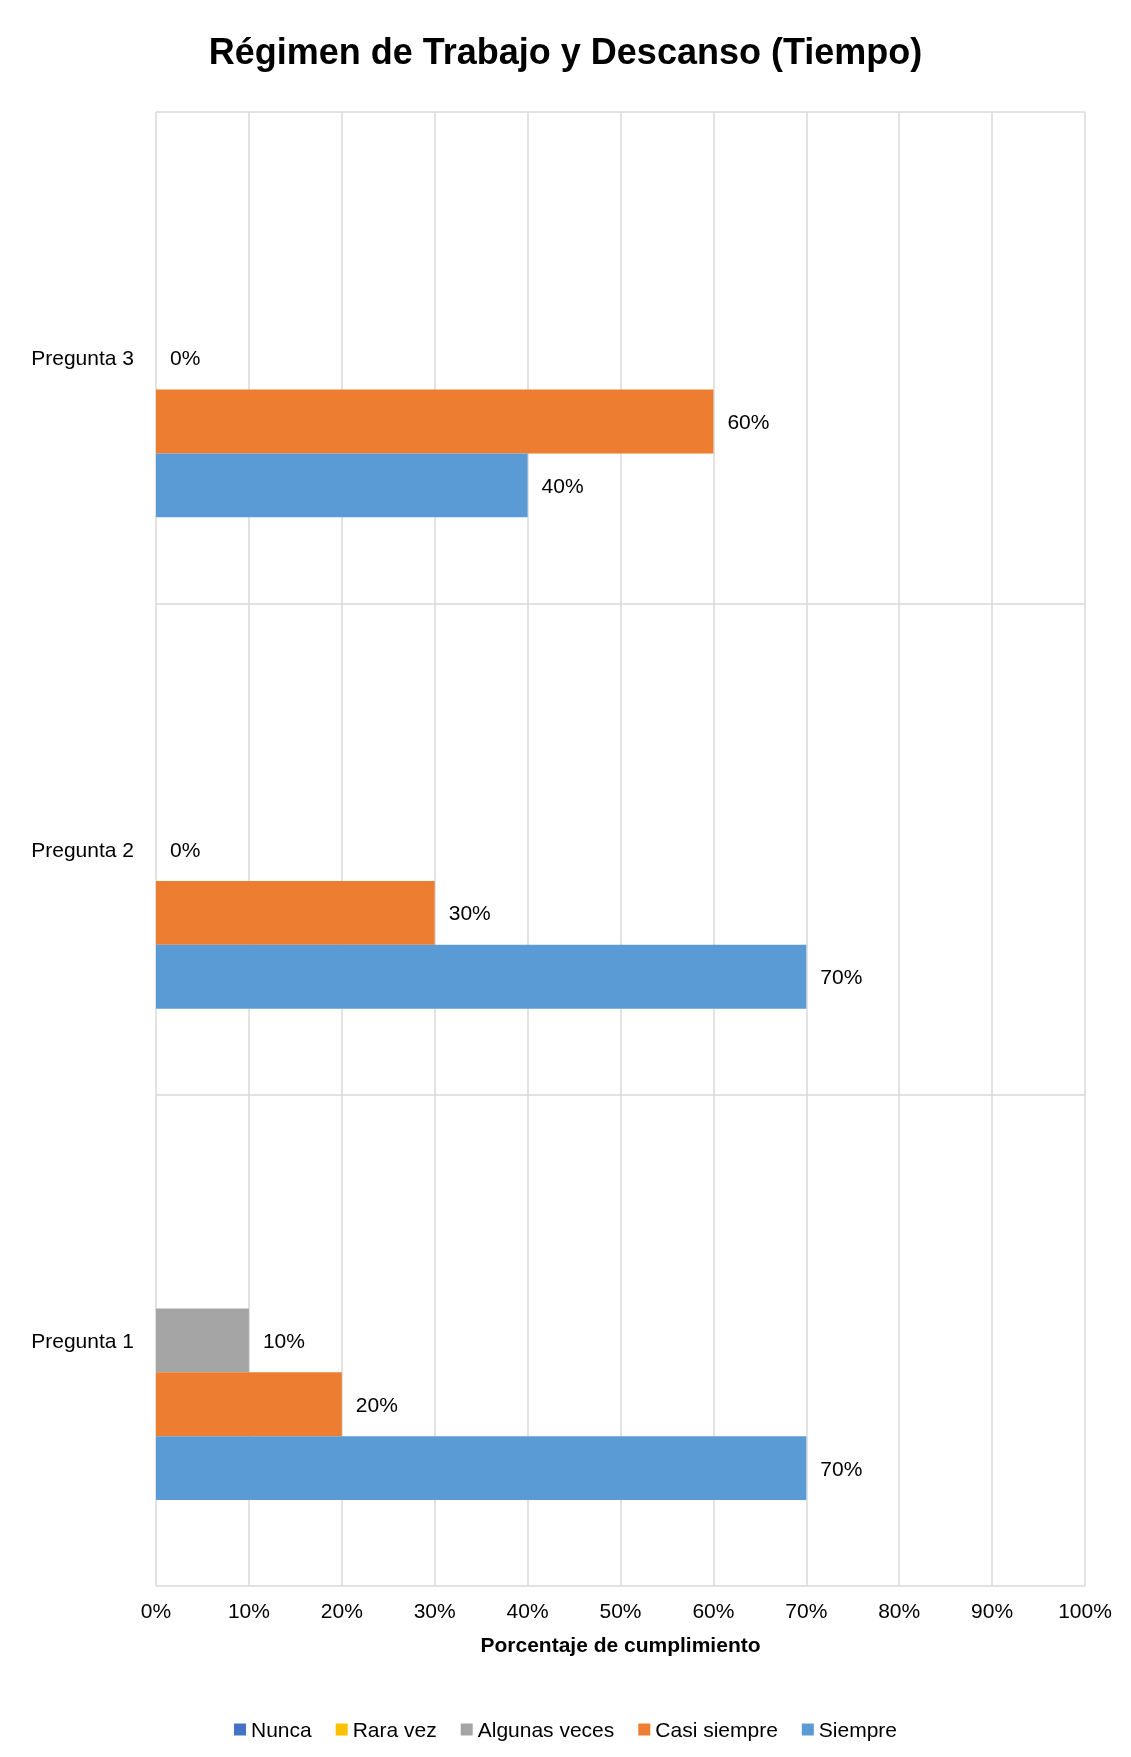 The height and width of the screenshot is (1757, 1131). Describe the element at coordinates (713, 1610) in the screenshot. I see `x-tick-label: 60%` at that location.